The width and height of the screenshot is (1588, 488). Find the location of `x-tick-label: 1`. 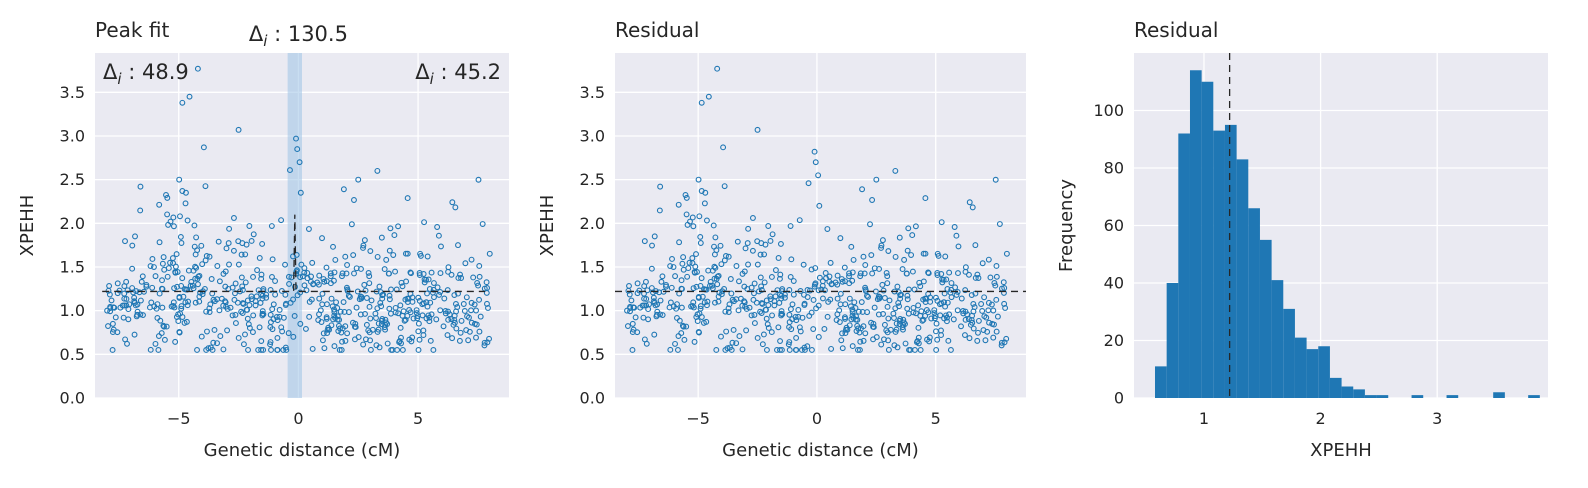

x-tick-label: 1 is located at coordinates (1204, 418).